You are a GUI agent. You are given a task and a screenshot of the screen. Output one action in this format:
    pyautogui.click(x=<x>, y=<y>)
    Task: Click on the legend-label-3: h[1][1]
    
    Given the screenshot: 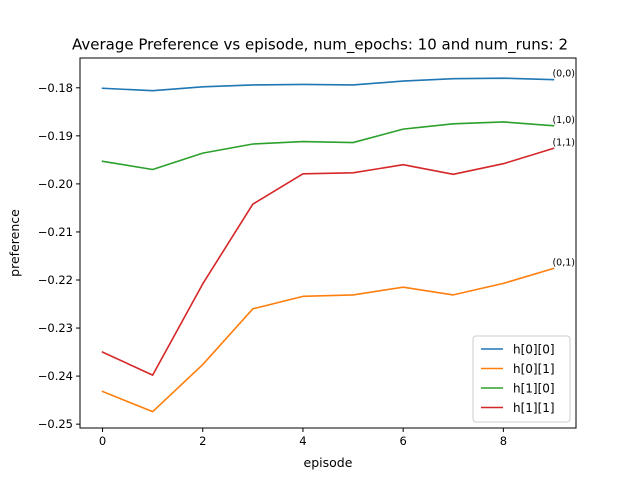 What is the action you would take?
    pyautogui.click(x=534, y=408)
    